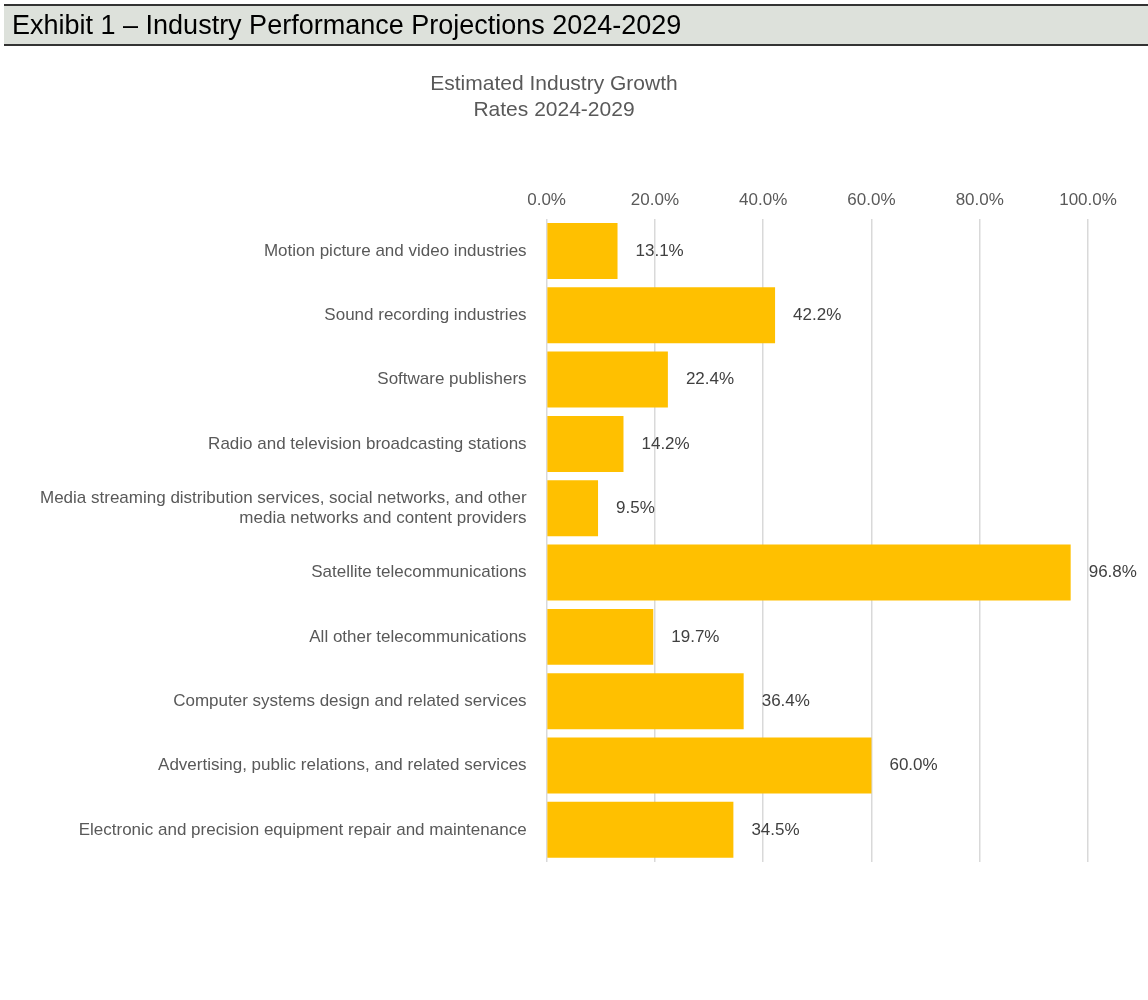  What do you see at coordinates (350, 700) in the screenshot?
I see `y-tick-label: Computer systems design and related services` at bounding box center [350, 700].